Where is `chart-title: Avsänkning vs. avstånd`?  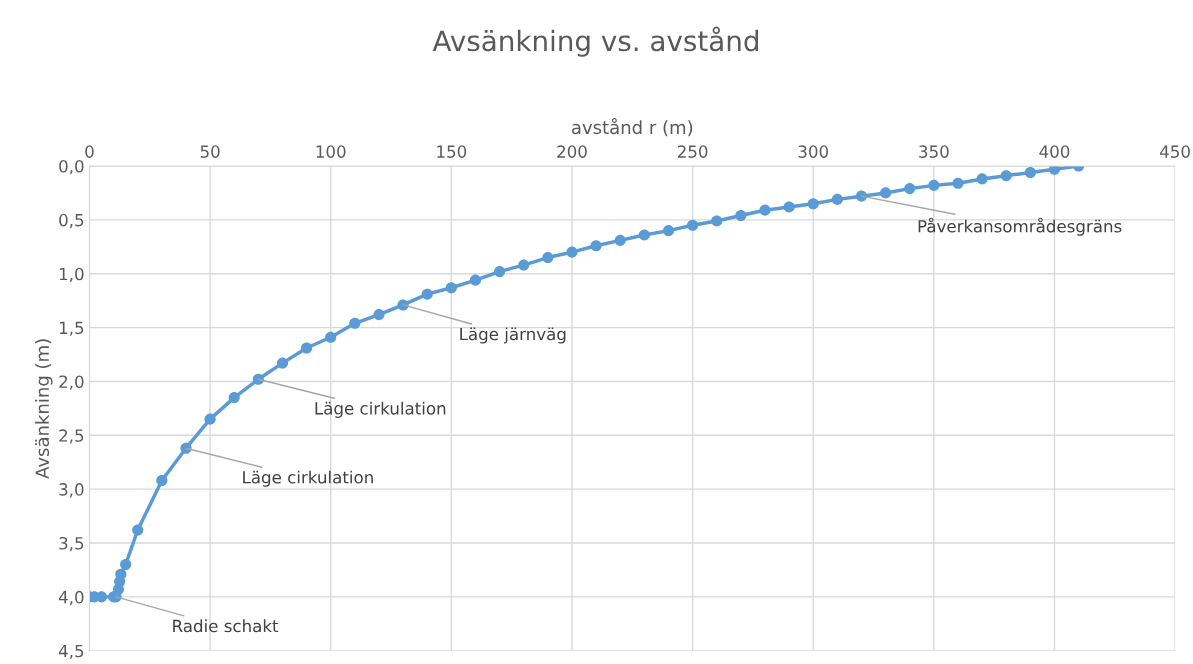 chart-title: Avsänkning vs. avstånd is located at coordinates (595, 41).